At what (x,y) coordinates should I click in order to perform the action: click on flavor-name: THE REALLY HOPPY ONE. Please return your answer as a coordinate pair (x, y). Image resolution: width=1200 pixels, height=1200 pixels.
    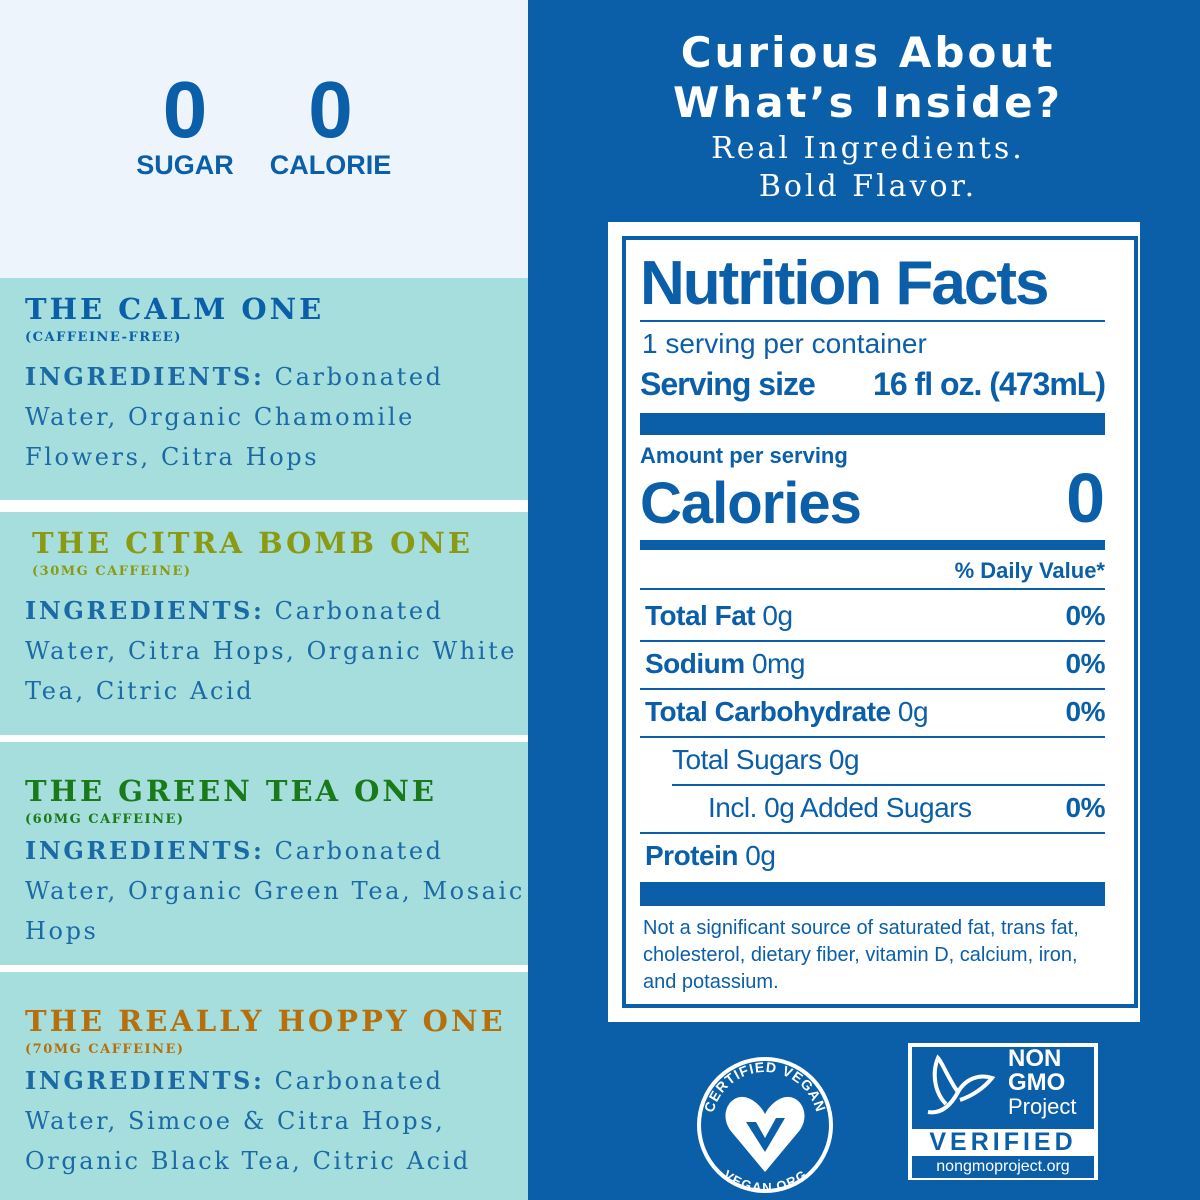
    Looking at the image, I should click on (265, 1021).